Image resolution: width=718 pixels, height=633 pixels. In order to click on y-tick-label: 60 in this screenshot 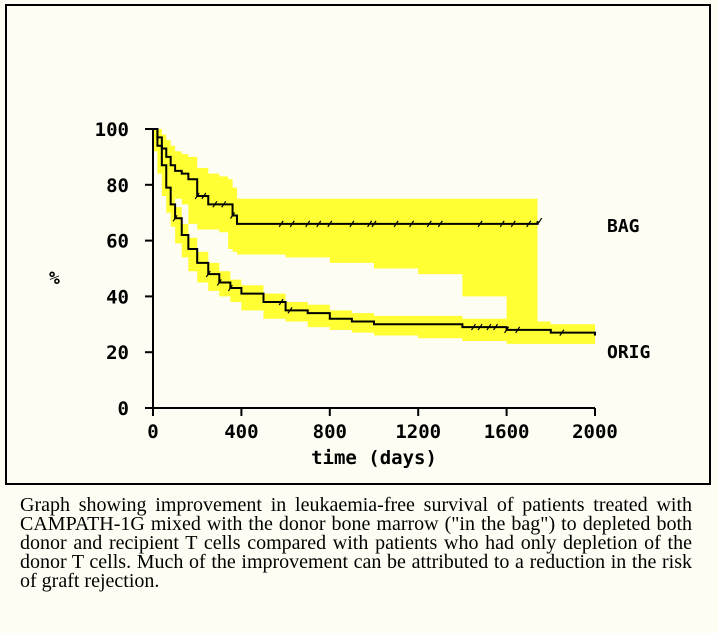, I will do `click(117, 242)`.